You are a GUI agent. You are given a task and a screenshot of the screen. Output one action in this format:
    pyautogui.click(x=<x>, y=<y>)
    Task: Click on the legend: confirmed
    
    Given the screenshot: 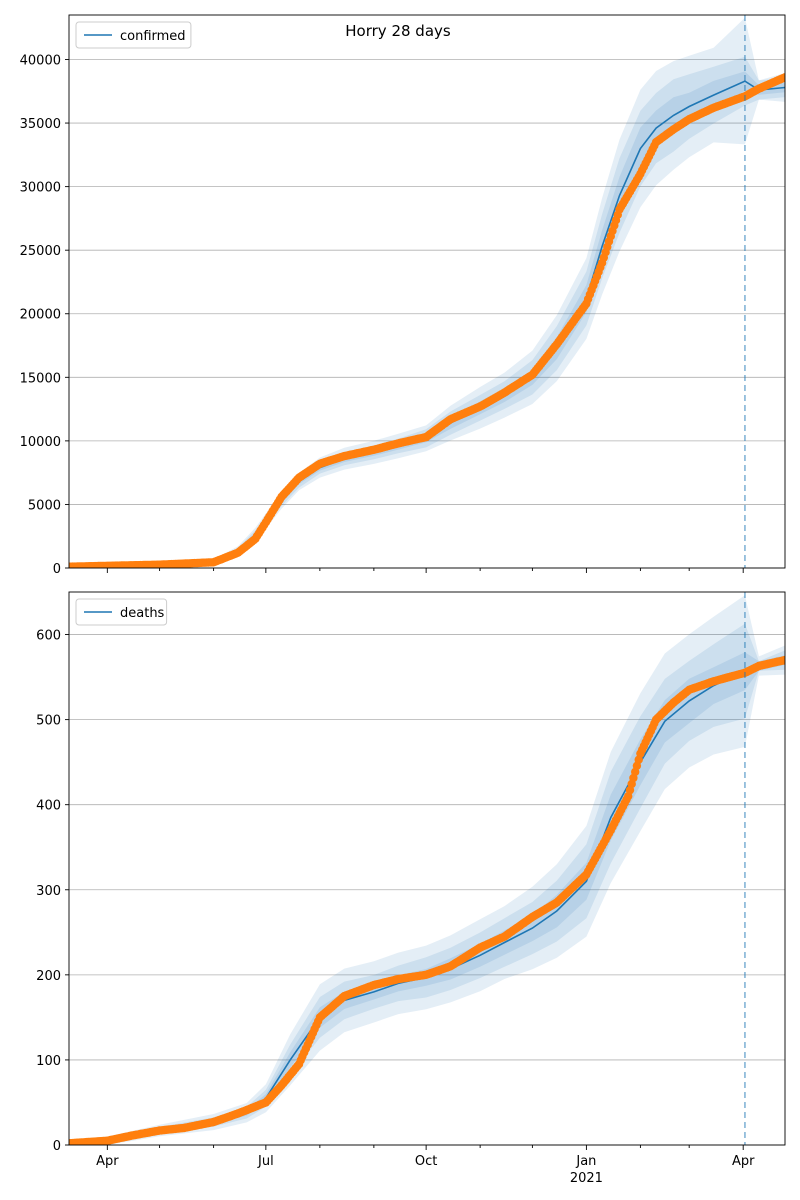 What is the action you would take?
    pyautogui.click(x=133, y=35)
    